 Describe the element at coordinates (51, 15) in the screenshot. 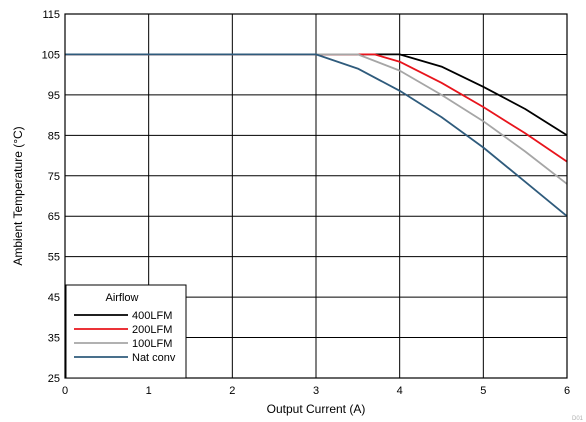

I see `y-tick-label: 115` at that location.